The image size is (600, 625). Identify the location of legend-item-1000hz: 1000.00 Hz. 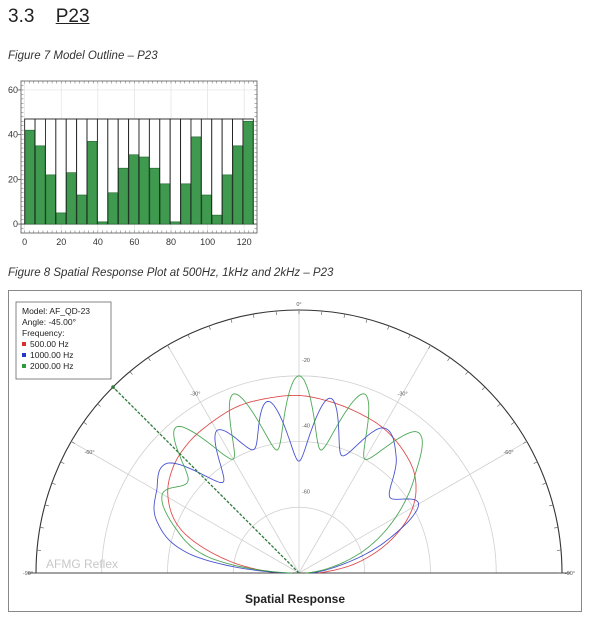
(51, 355).